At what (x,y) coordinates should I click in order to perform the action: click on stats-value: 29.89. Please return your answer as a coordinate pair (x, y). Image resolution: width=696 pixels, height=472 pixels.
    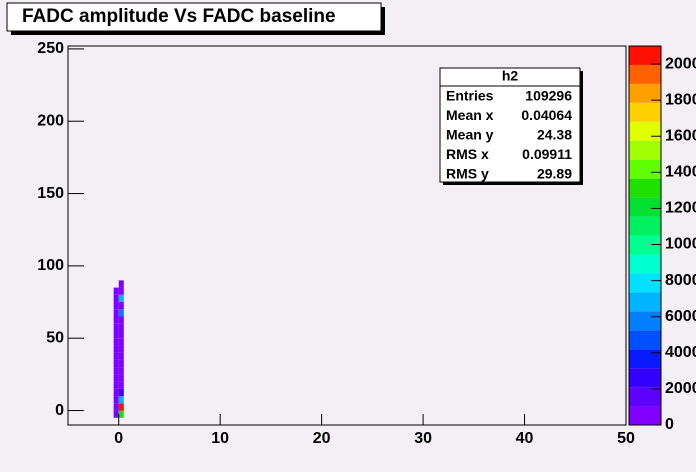
    Looking at the image, I should click on (554, 174).